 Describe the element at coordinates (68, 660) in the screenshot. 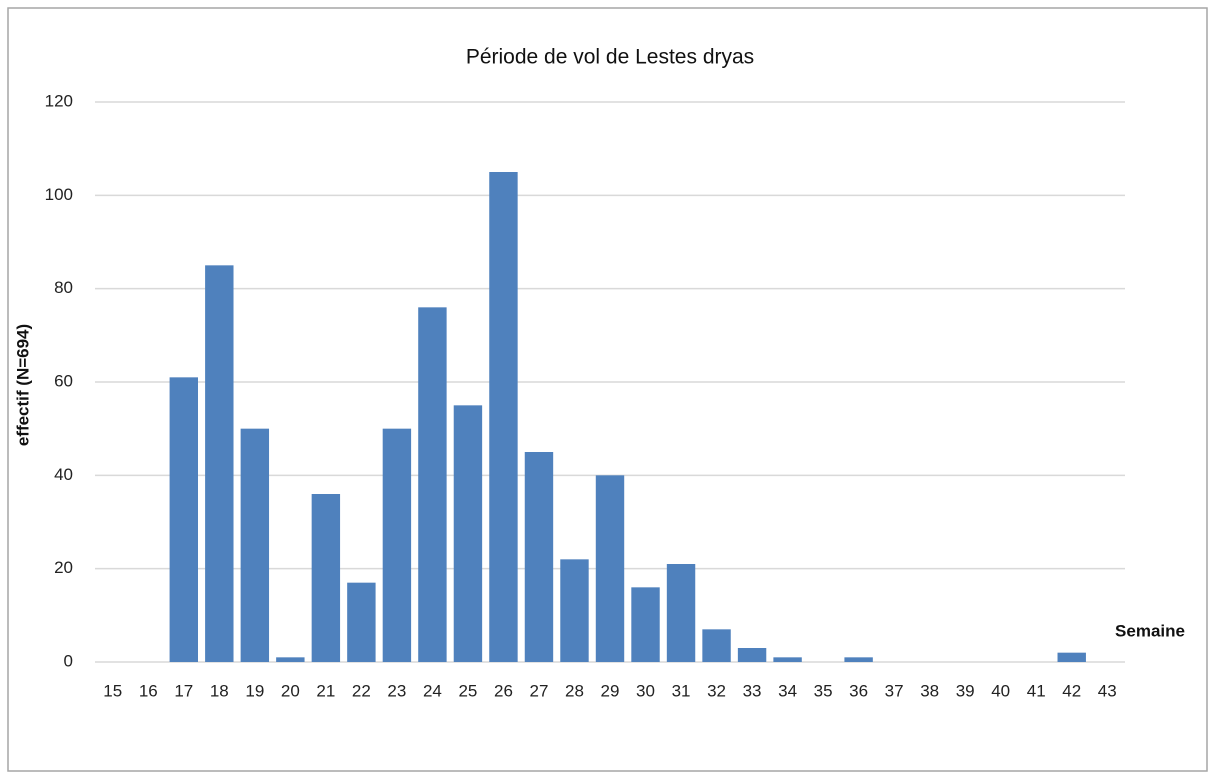

I see `y-tick-label: 0` at that location.